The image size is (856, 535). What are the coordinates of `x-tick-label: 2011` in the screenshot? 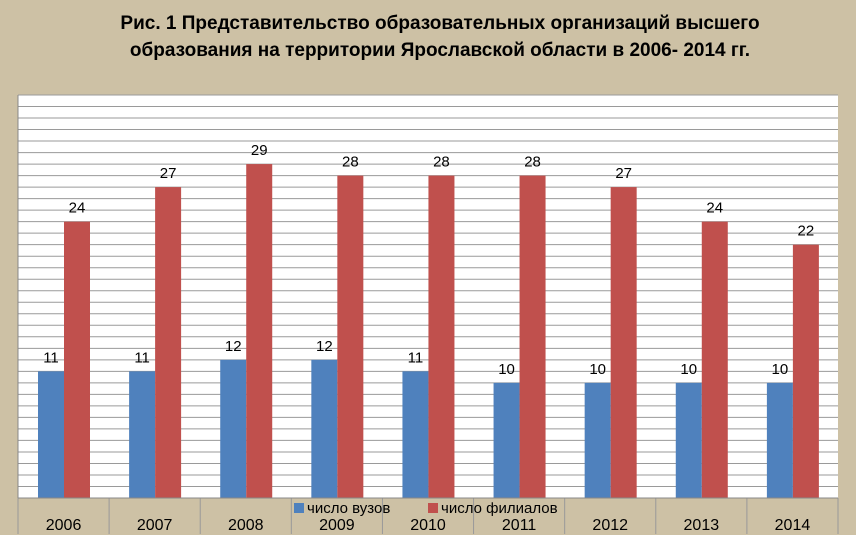 It's located at (519, 525).